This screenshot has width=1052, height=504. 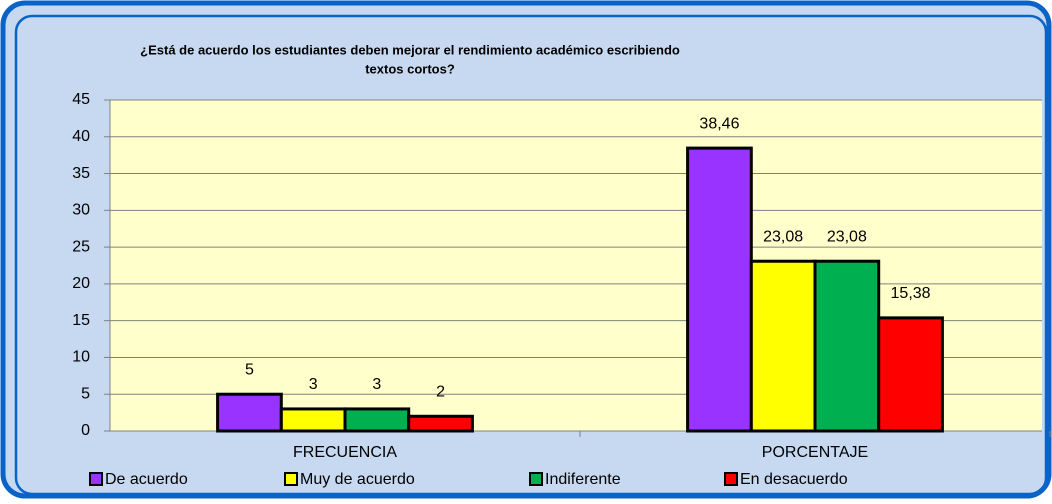 What do you see at coordinates (81, 320) in the screenshot?
I see `y-tick-label: 15` at bounding box center [81, 320].